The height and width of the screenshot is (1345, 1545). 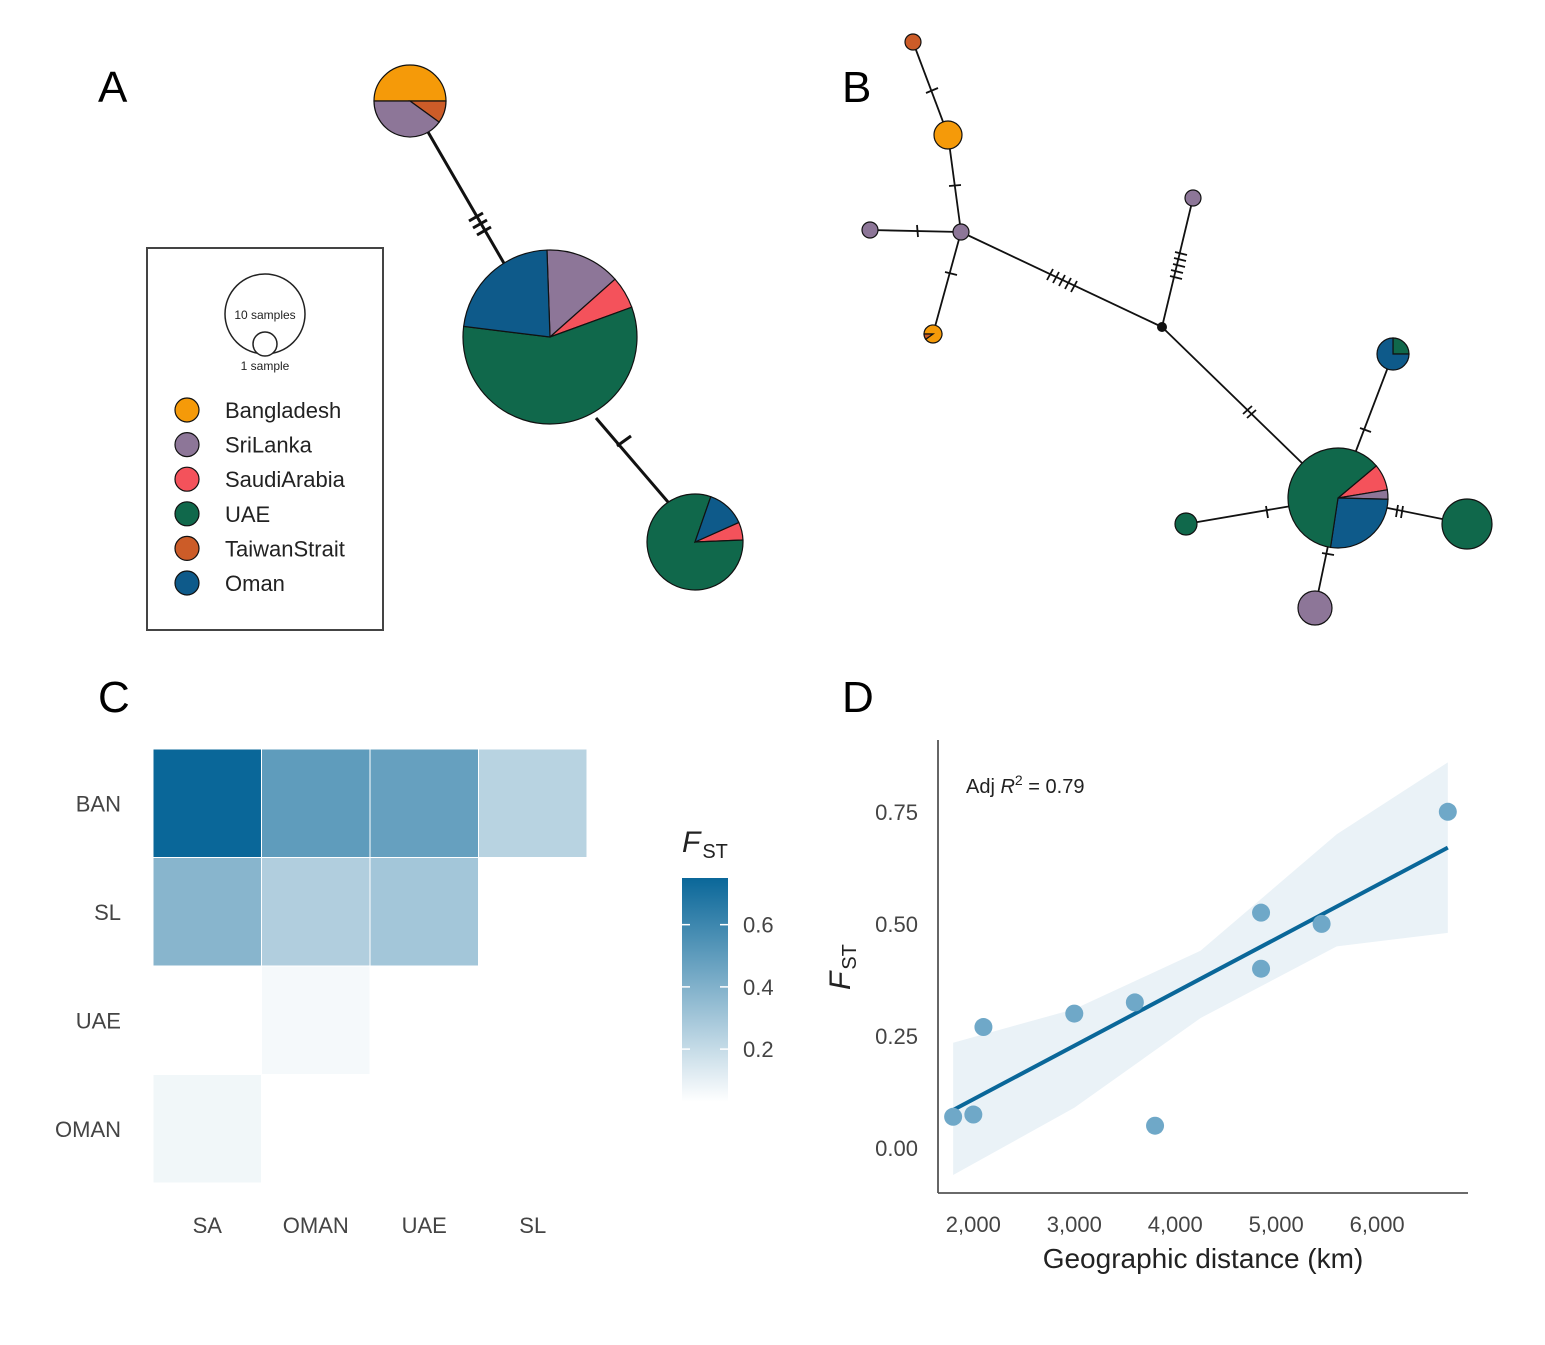 What do you see at coordinates (187, 410) in the screenshot?
I see `legend-swatch-bangladesh` at bounding box center [187, 410].